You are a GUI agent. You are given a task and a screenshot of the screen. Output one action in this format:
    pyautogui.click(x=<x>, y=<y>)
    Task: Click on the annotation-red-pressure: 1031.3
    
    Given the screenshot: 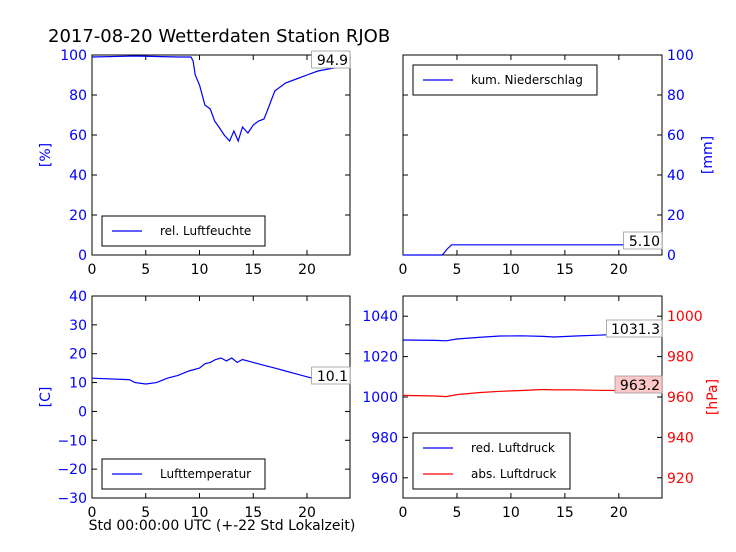 What is the action you would take?
    pyautogui.click(x=635, y=330)
    